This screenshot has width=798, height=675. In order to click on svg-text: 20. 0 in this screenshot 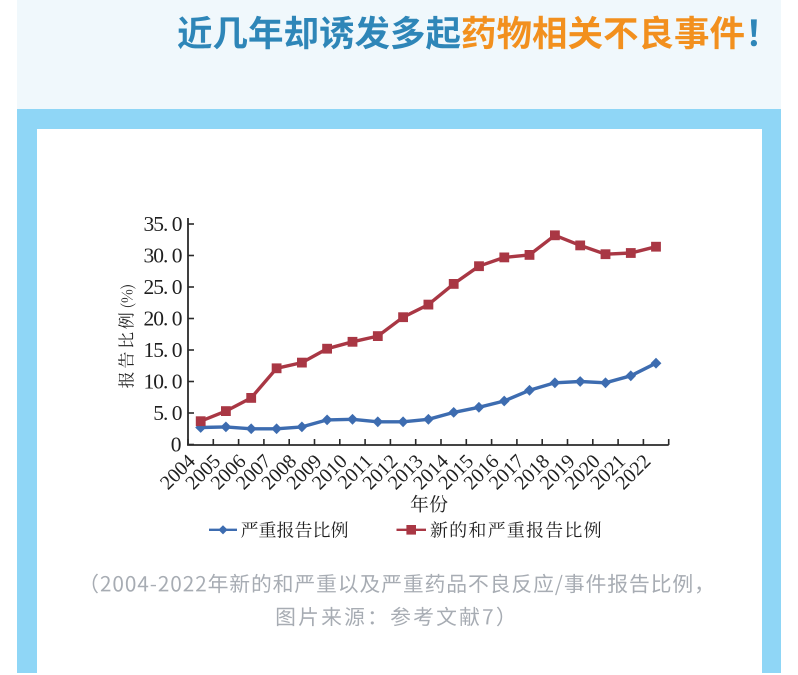, I will do `click(163, 319)`.